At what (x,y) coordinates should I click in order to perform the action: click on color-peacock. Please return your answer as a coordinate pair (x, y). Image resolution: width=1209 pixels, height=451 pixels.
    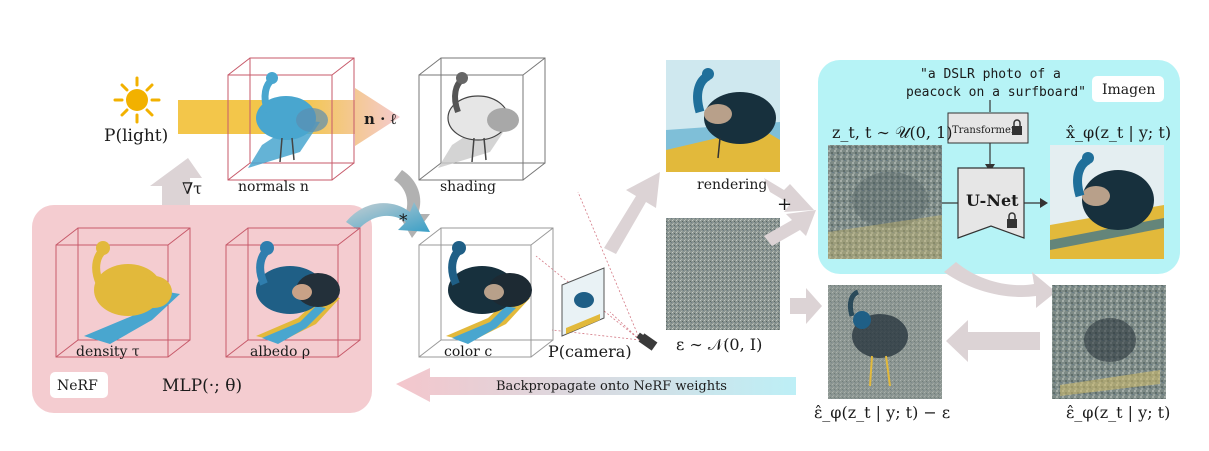
    Looking at the image, I should click on (489, 292).